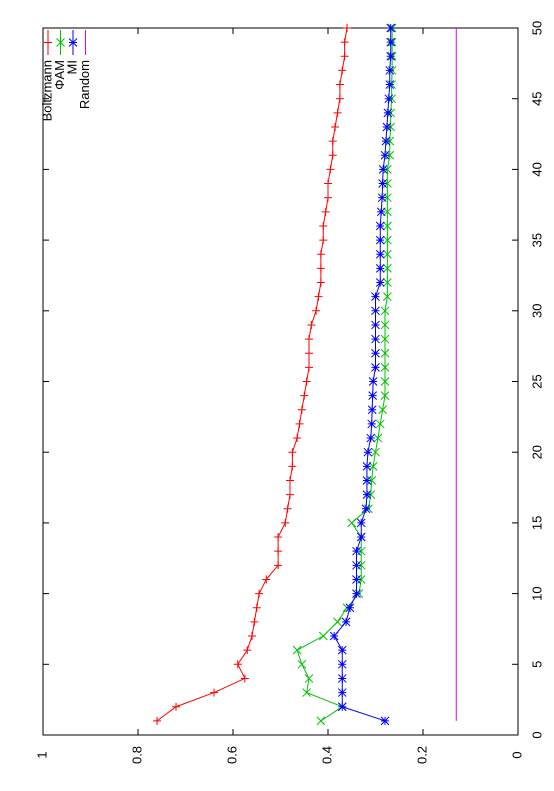  What do you see at coordinates (536, 28) in the screenshot?
I see `x-tick-label: 50` at bounding box center [536, 28].